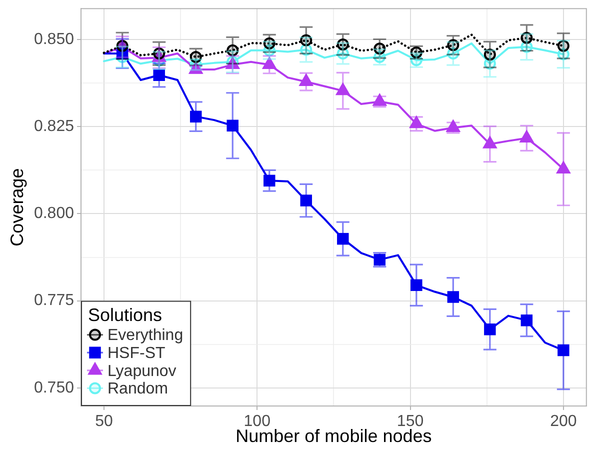 The height and width of the screenshot is (451, 595). I want to click on y-tick-label: 0.775, so click(54, 301).